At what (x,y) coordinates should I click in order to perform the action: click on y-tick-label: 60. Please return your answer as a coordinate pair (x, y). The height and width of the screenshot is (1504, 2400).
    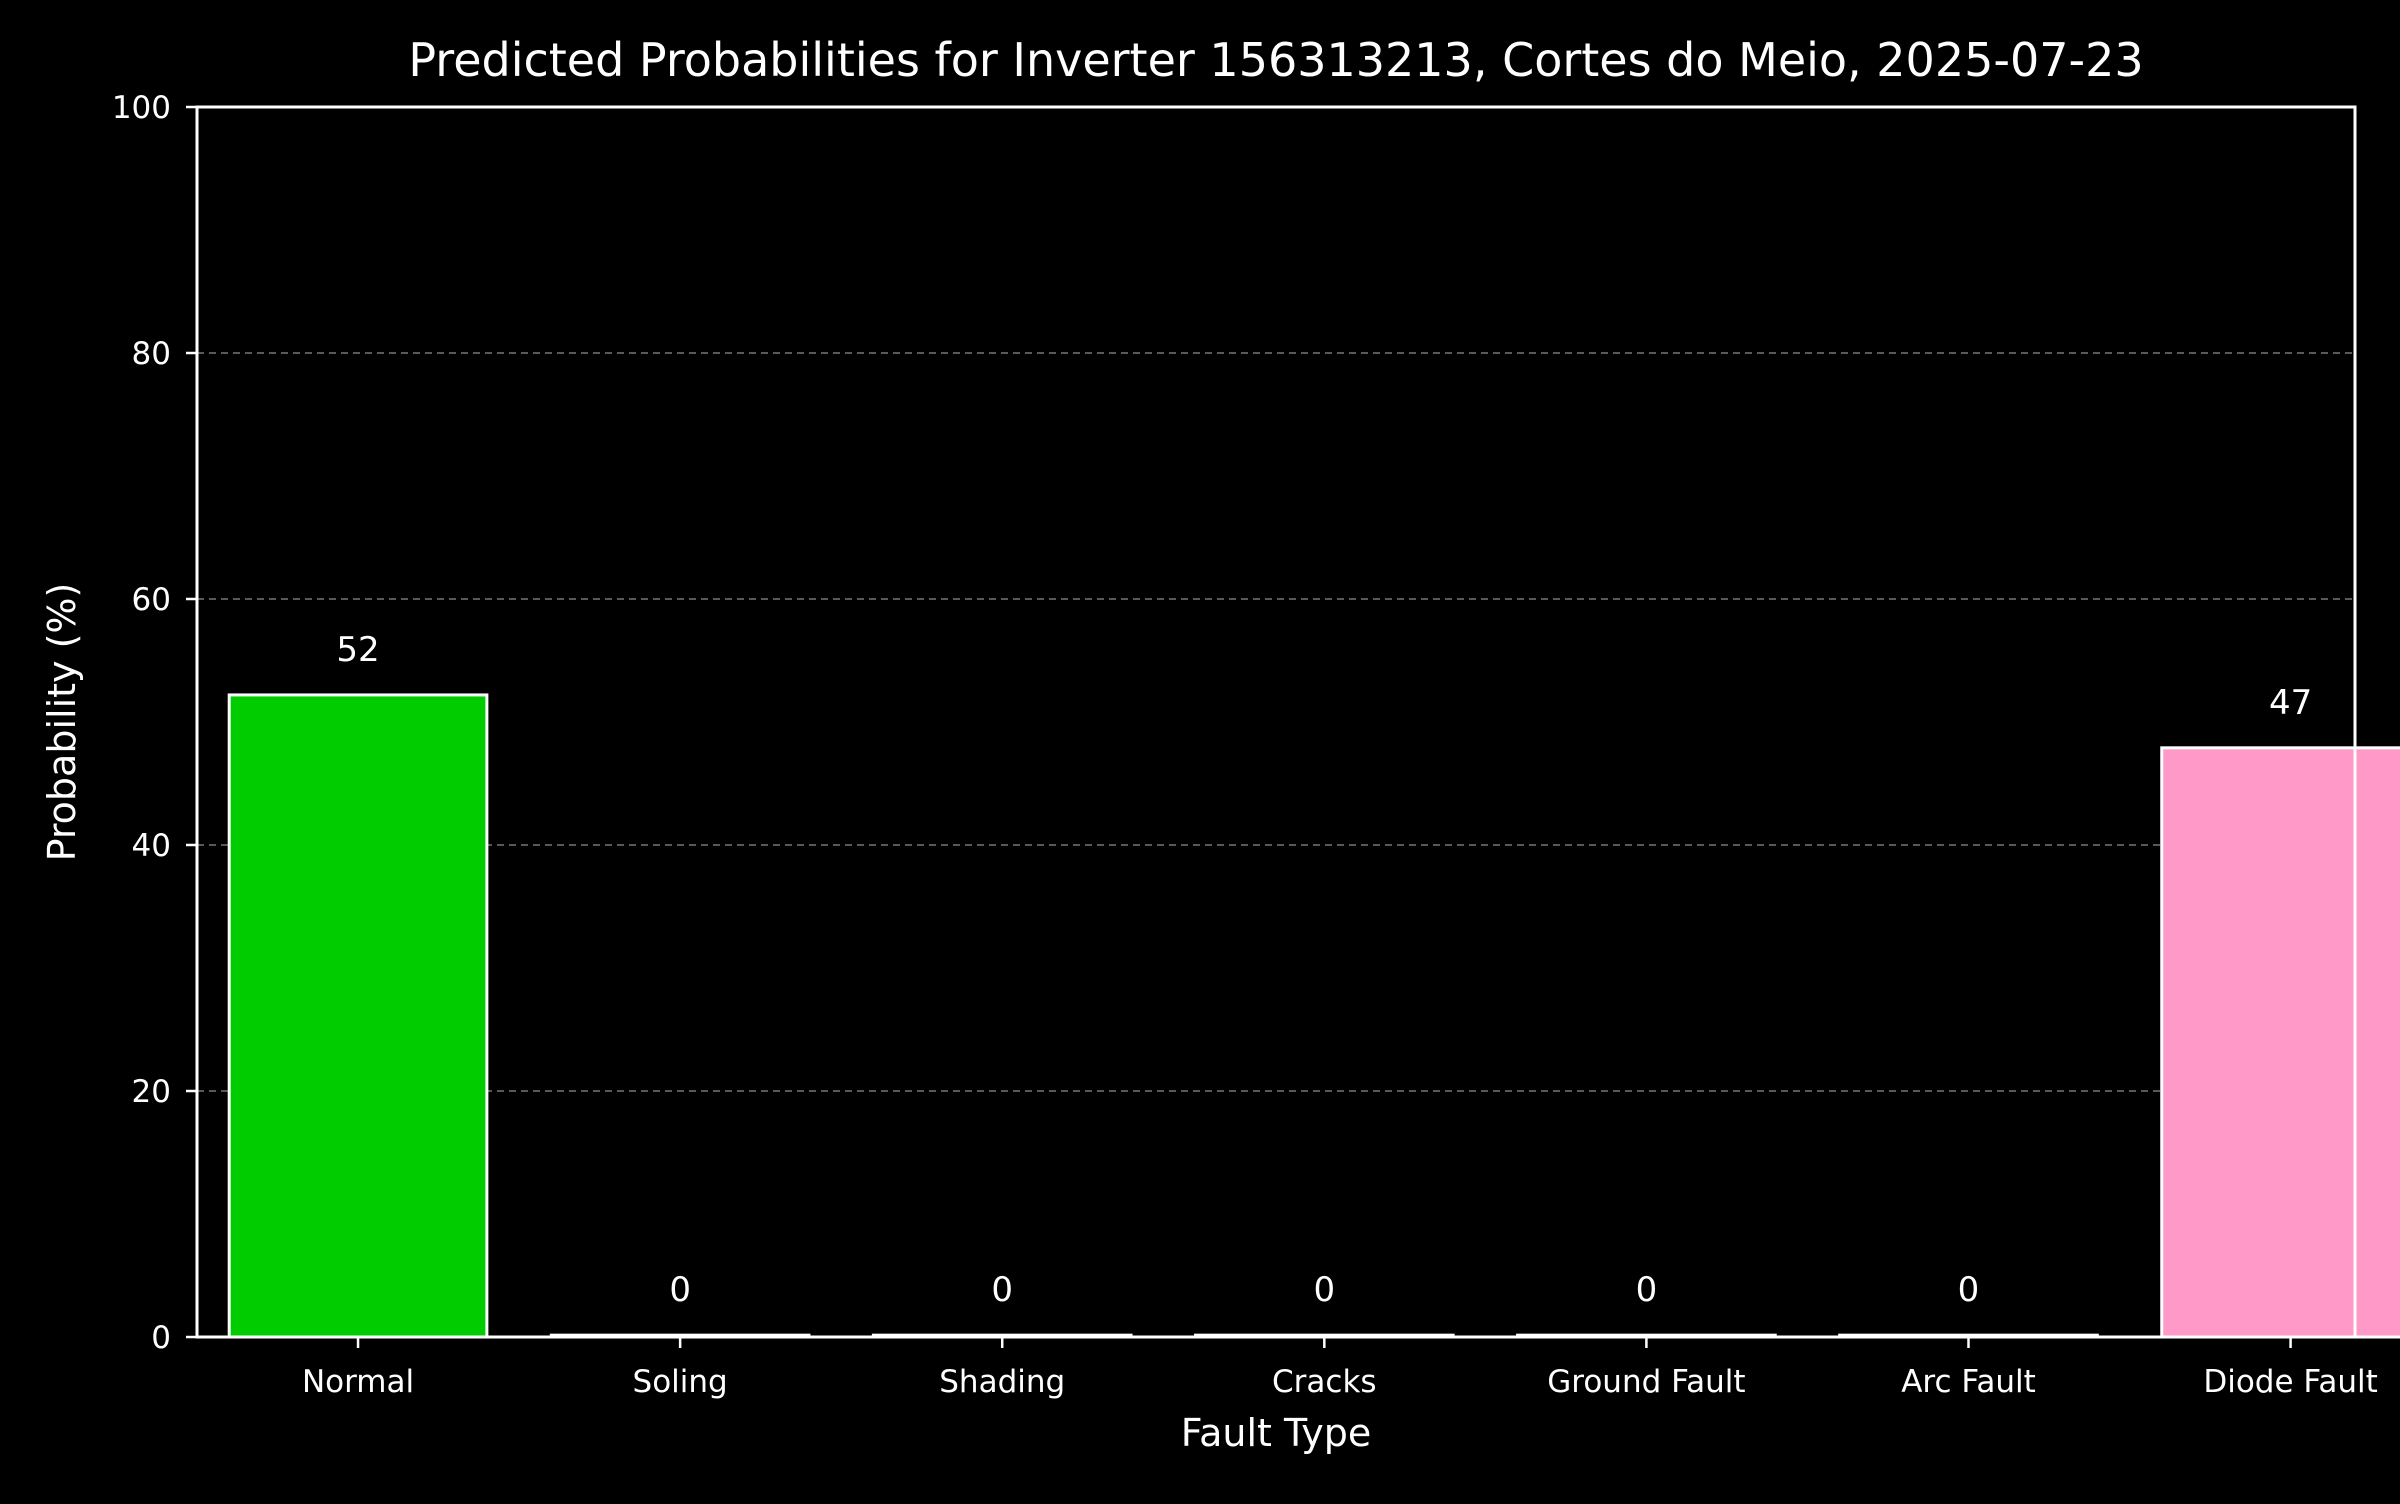
    Looking at the image, I should click on (151, 600).